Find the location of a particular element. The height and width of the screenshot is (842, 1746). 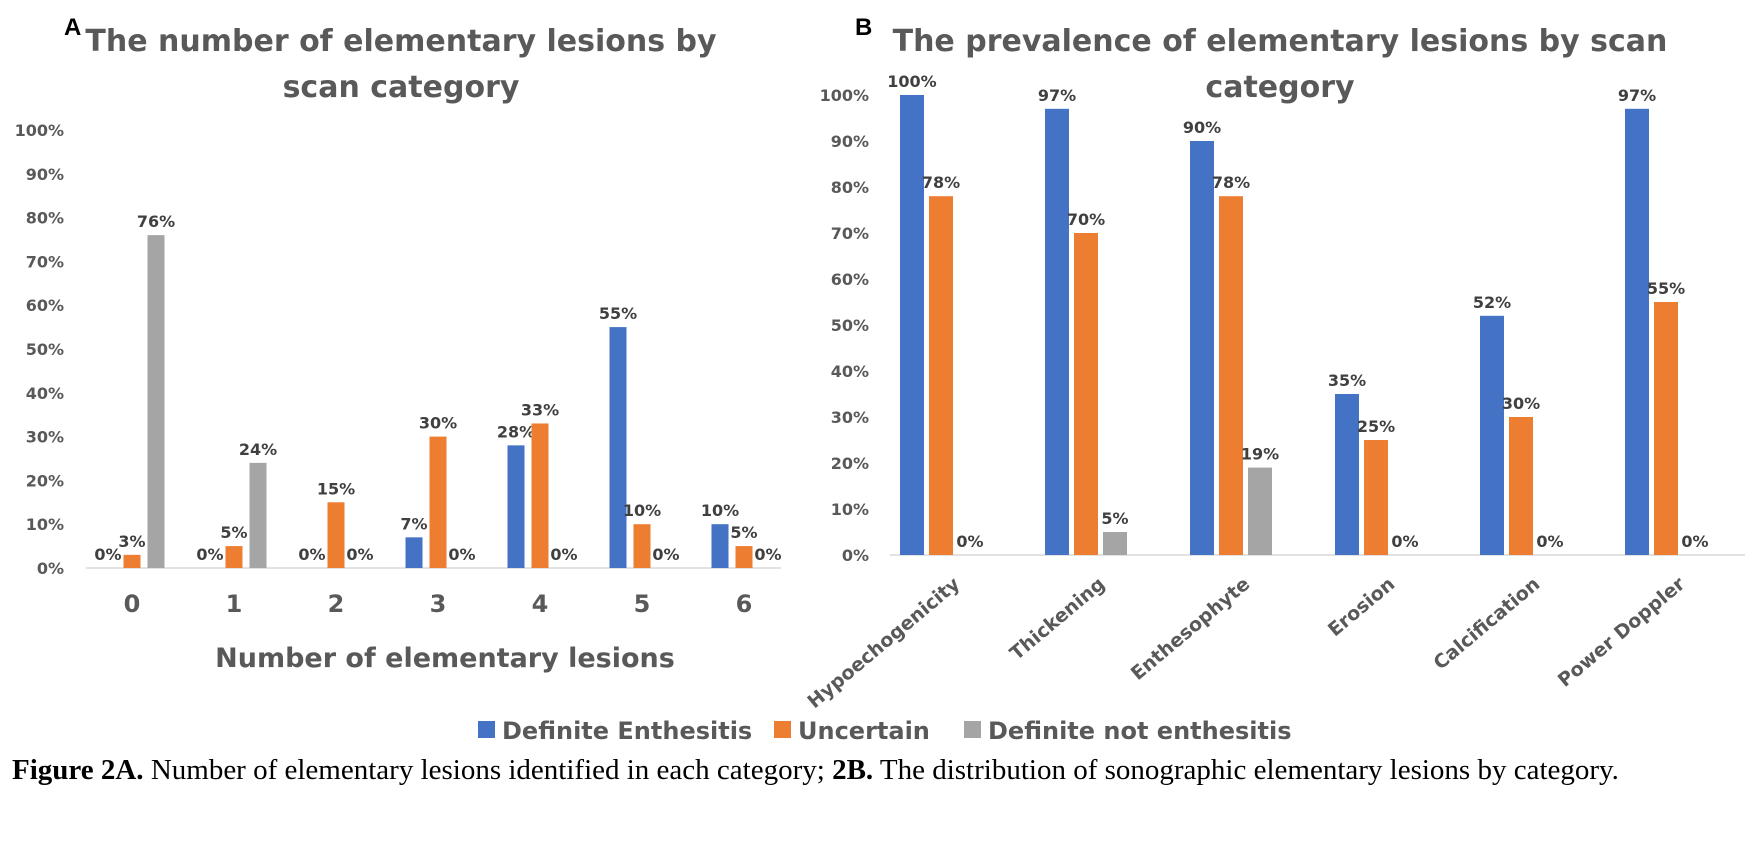

a-x-tick-5: 5 is located at coordinates (642, 604).